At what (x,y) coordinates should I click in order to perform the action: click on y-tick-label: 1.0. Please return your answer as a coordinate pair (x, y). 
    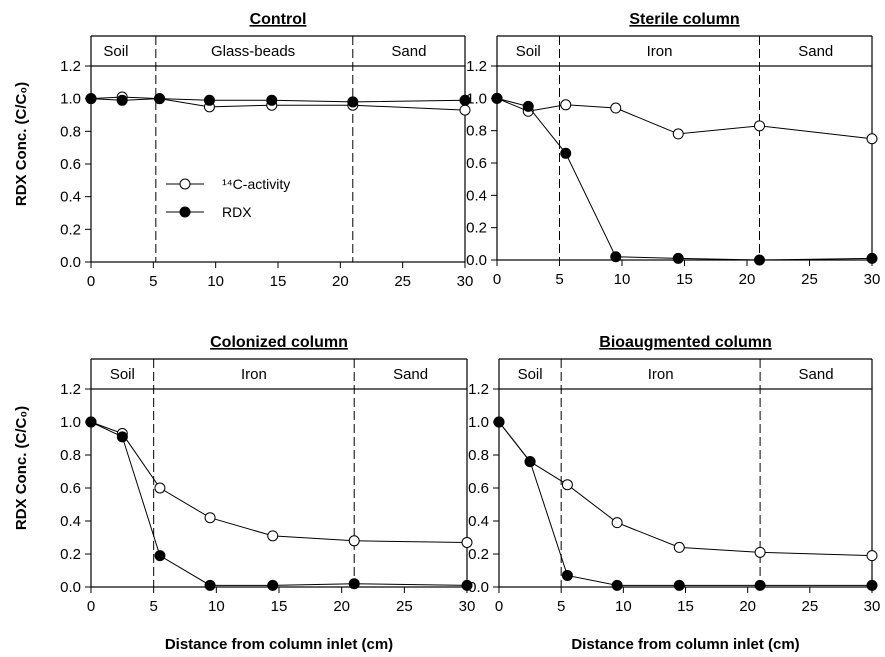
    Looking at the image, I should click on (476, 98).